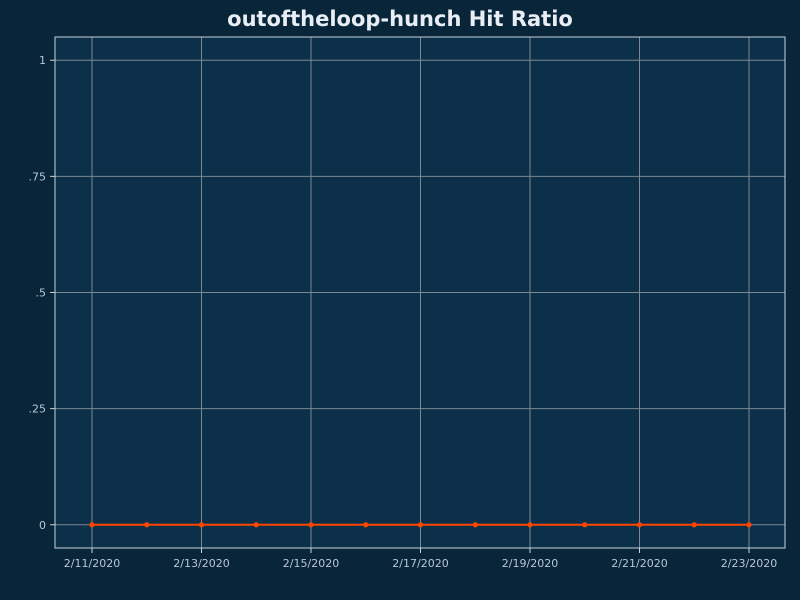 Image resolution: width=800 pixels, height=600 pixels. I want to click on chart-title: outoftheloop-hunch Hit Ratio, so click(400, 19).